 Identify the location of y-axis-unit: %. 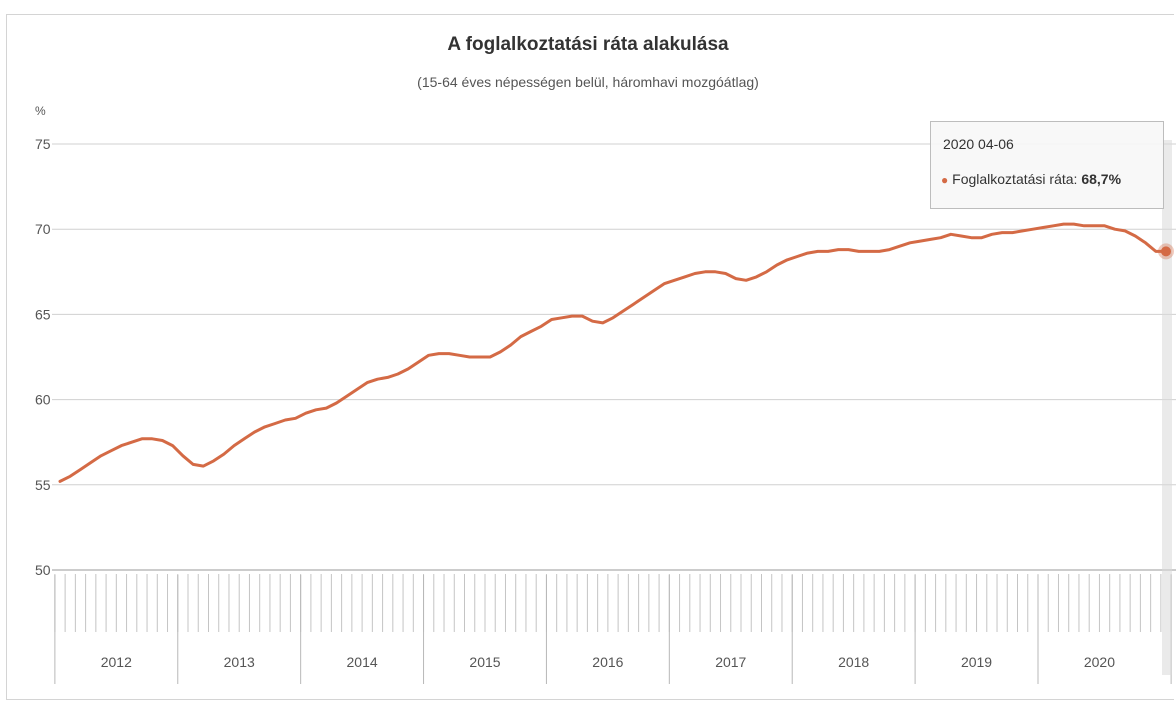
(40, 111).